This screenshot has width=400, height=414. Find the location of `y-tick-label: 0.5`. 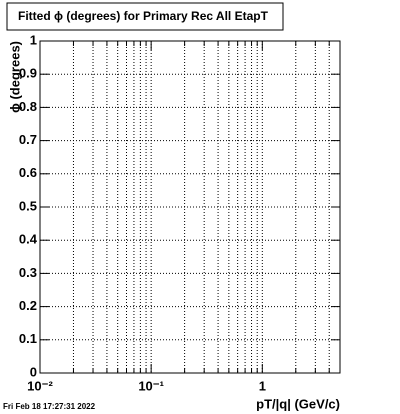

y-tick-label: 0.5 is located at coordinates (28, 205).